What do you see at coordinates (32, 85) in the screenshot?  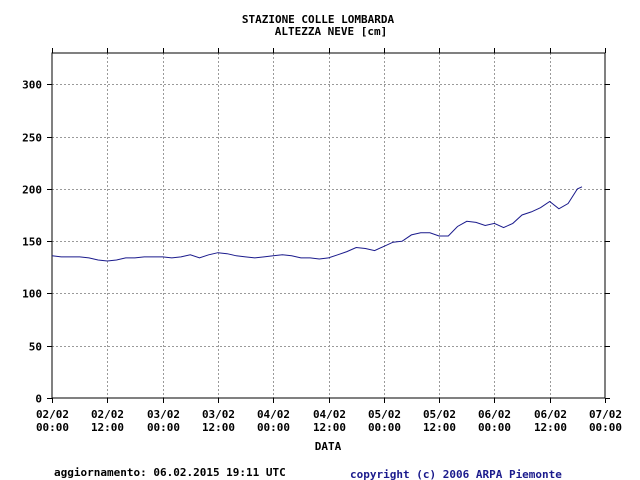 I see `y-tick-label: 300` at bounding box center [32, 85].